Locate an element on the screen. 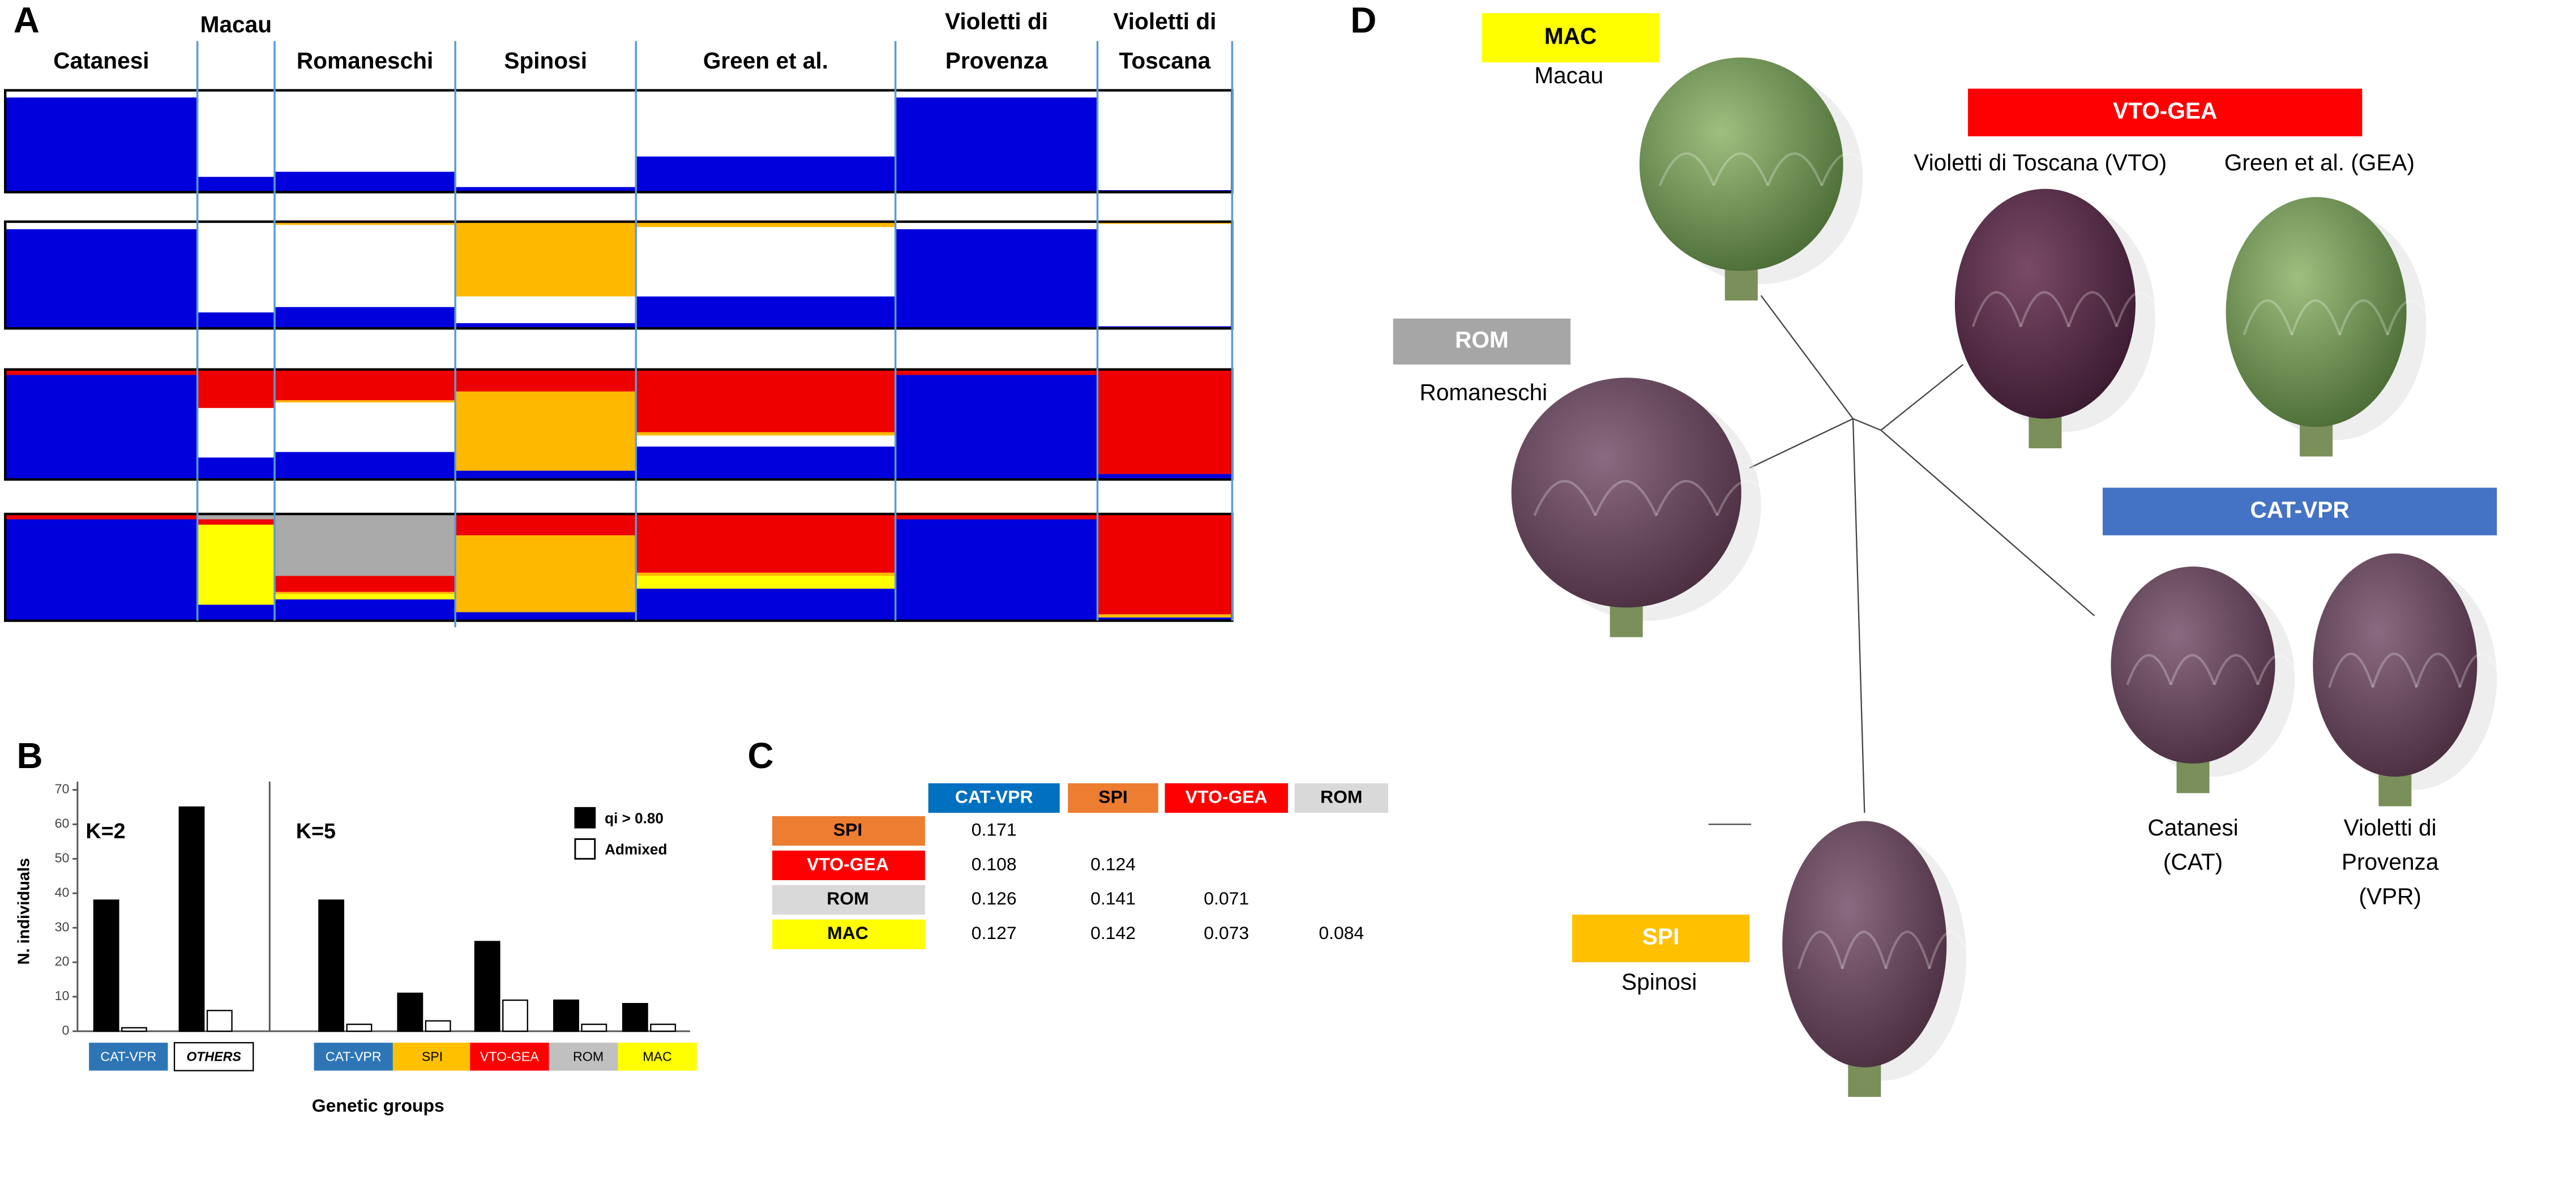 Image resolution: width=2576 pixels, height=1179 pixels. cell-value: 0.141 is located at coordinates (1113, 898).